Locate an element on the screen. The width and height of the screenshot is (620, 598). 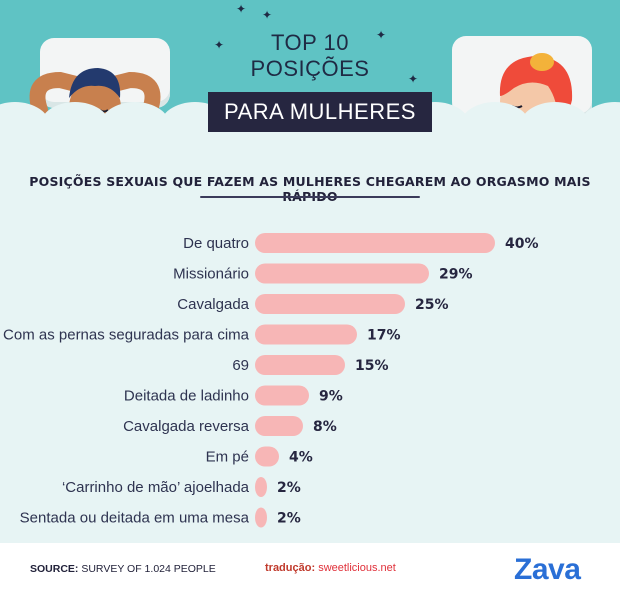
translation-value: sweetlicious.net is located at coordinates (357, 568).